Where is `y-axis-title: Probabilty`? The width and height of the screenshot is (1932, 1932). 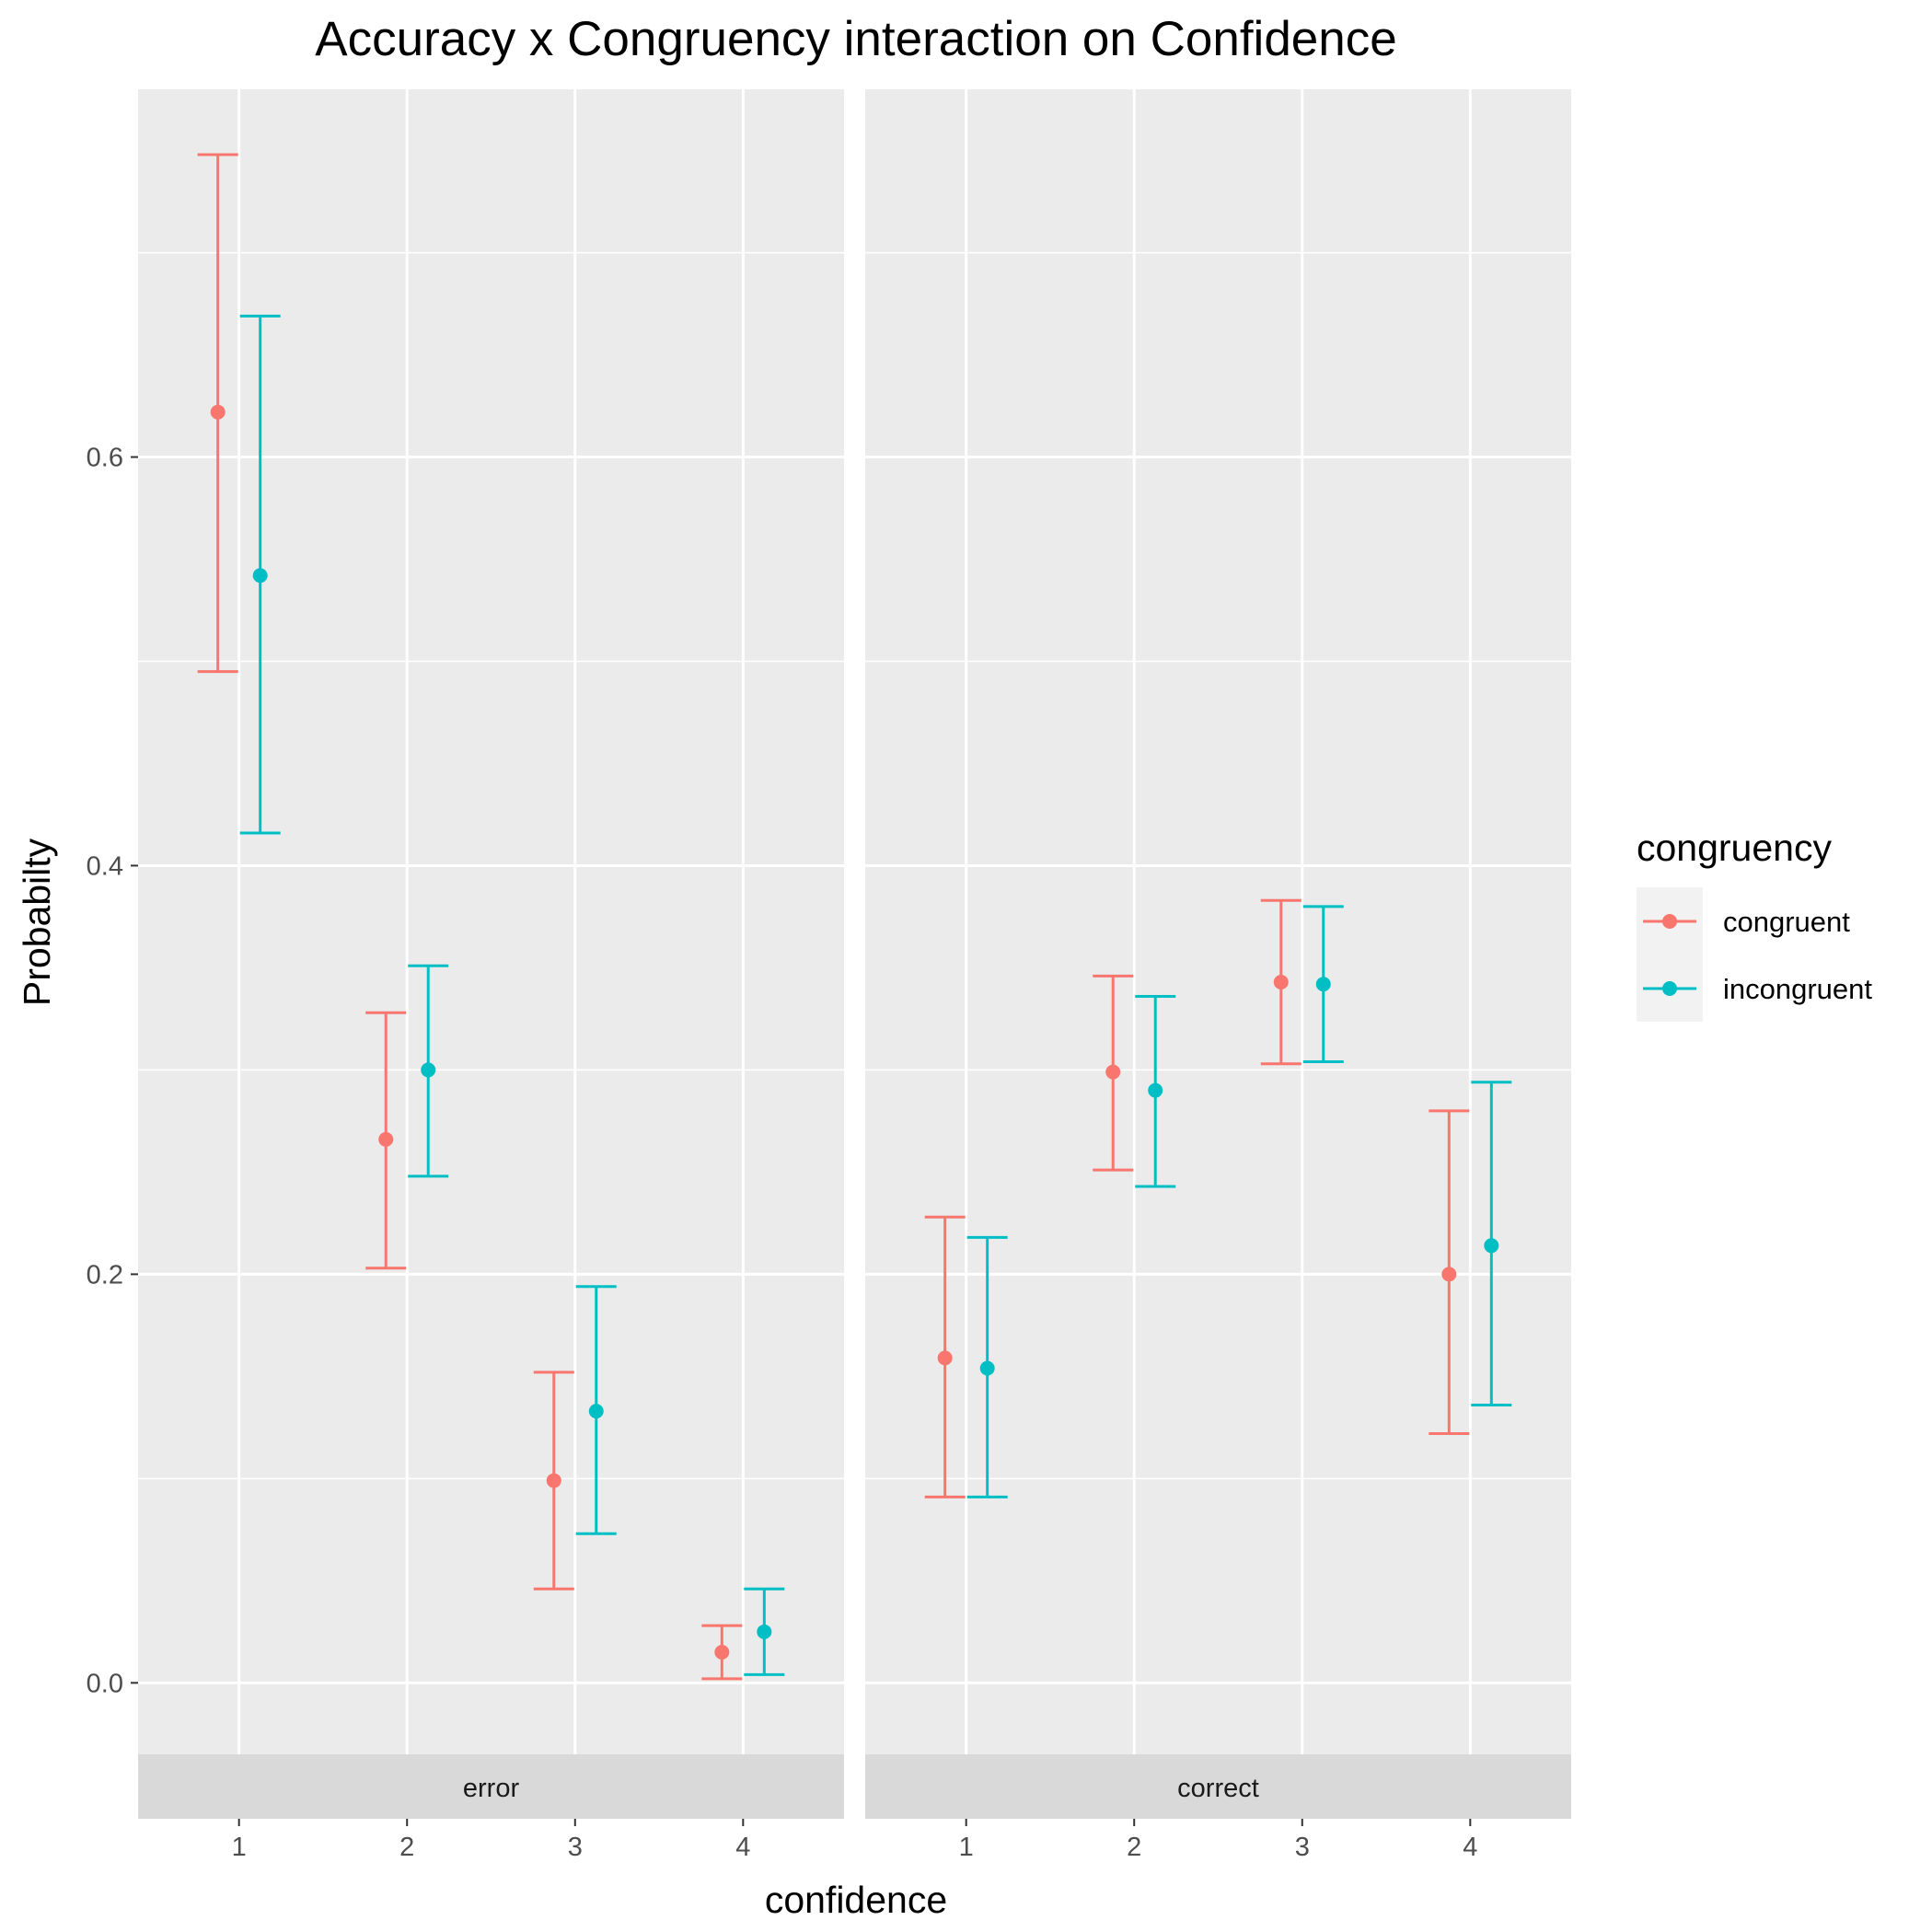
y-axis-title: Probabilty is located at coordinates (37, 922).